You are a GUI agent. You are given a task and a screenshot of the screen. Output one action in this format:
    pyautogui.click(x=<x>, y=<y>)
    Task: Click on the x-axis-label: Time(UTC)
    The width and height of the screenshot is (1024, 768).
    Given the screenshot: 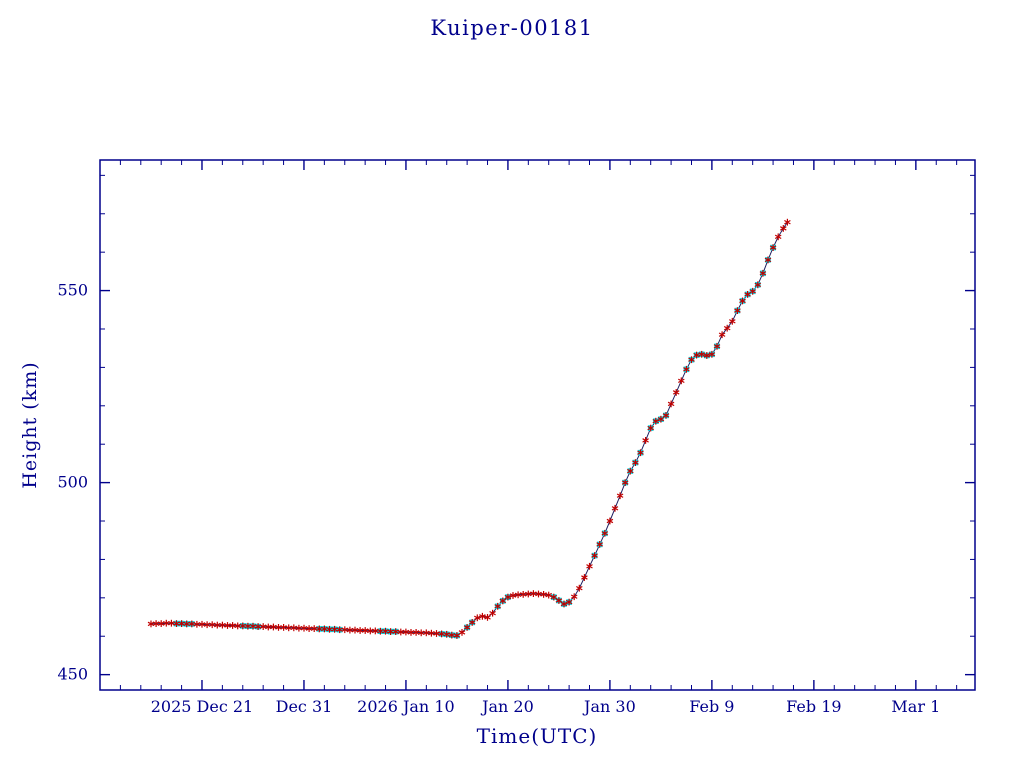 What is the action you would take?
    pyautogui.click(x=537, y=736)
    